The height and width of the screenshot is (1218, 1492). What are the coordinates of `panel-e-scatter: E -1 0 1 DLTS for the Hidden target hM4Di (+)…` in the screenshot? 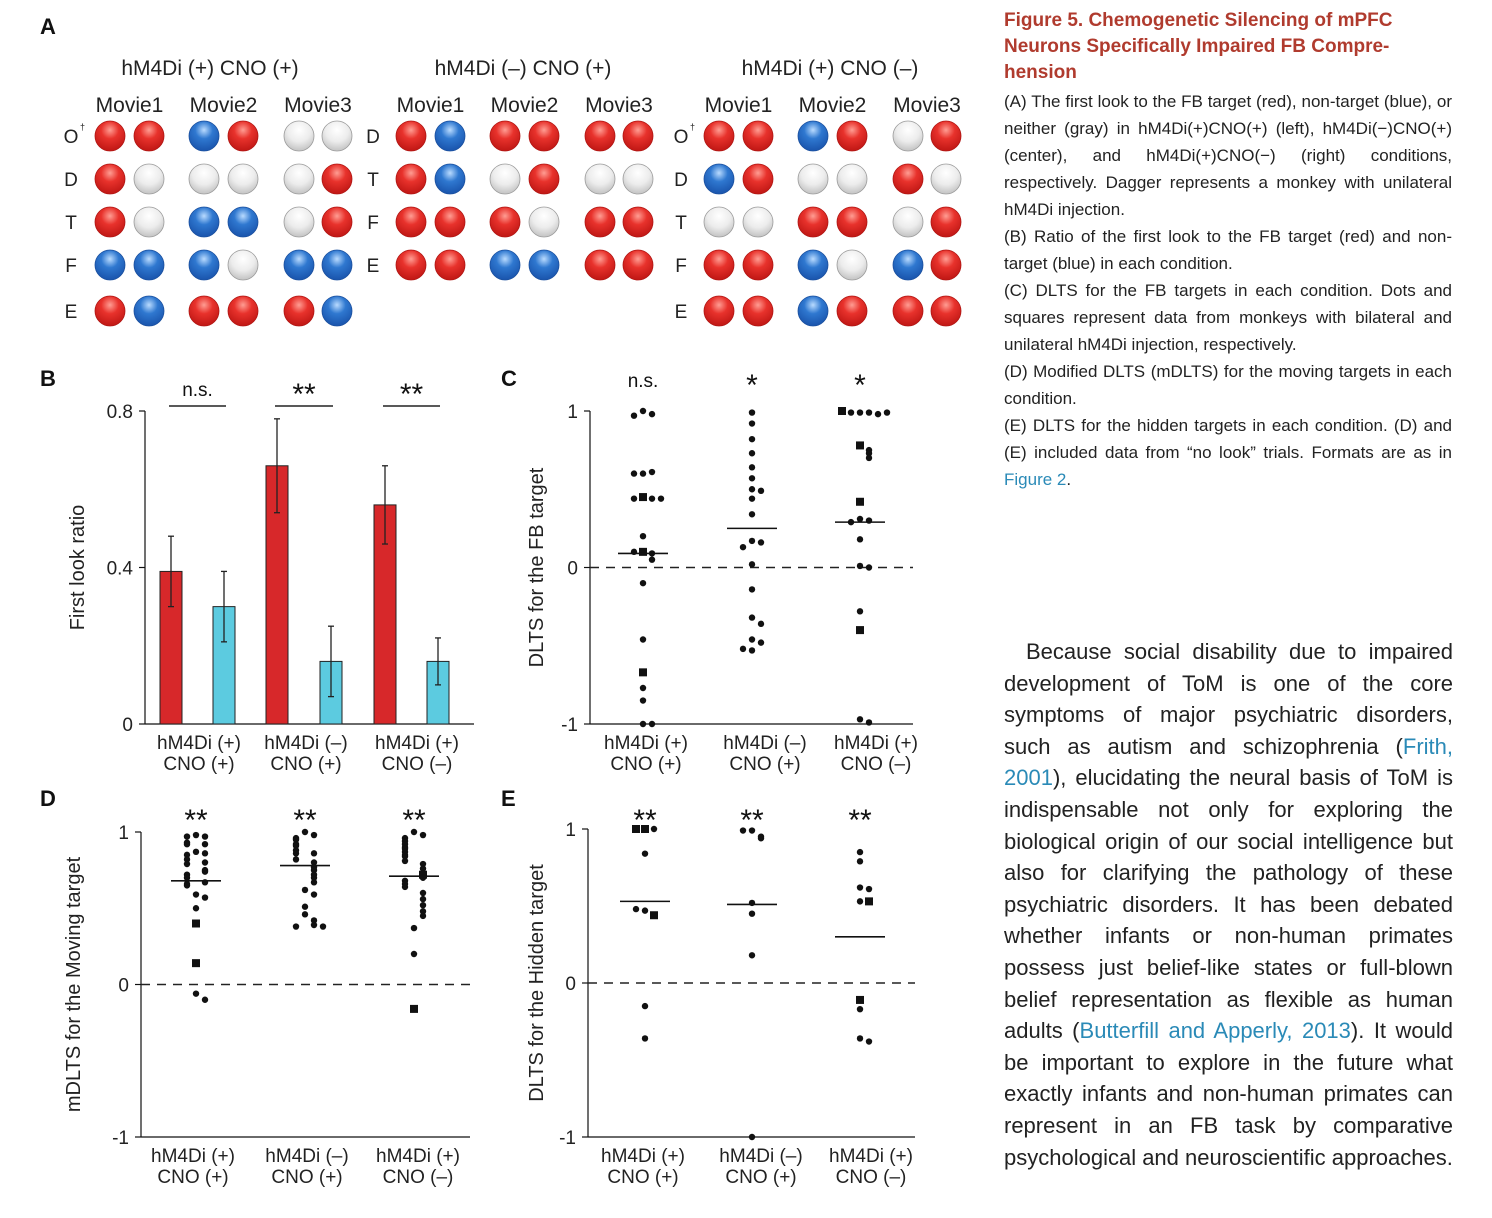 It's located at (708, 987).